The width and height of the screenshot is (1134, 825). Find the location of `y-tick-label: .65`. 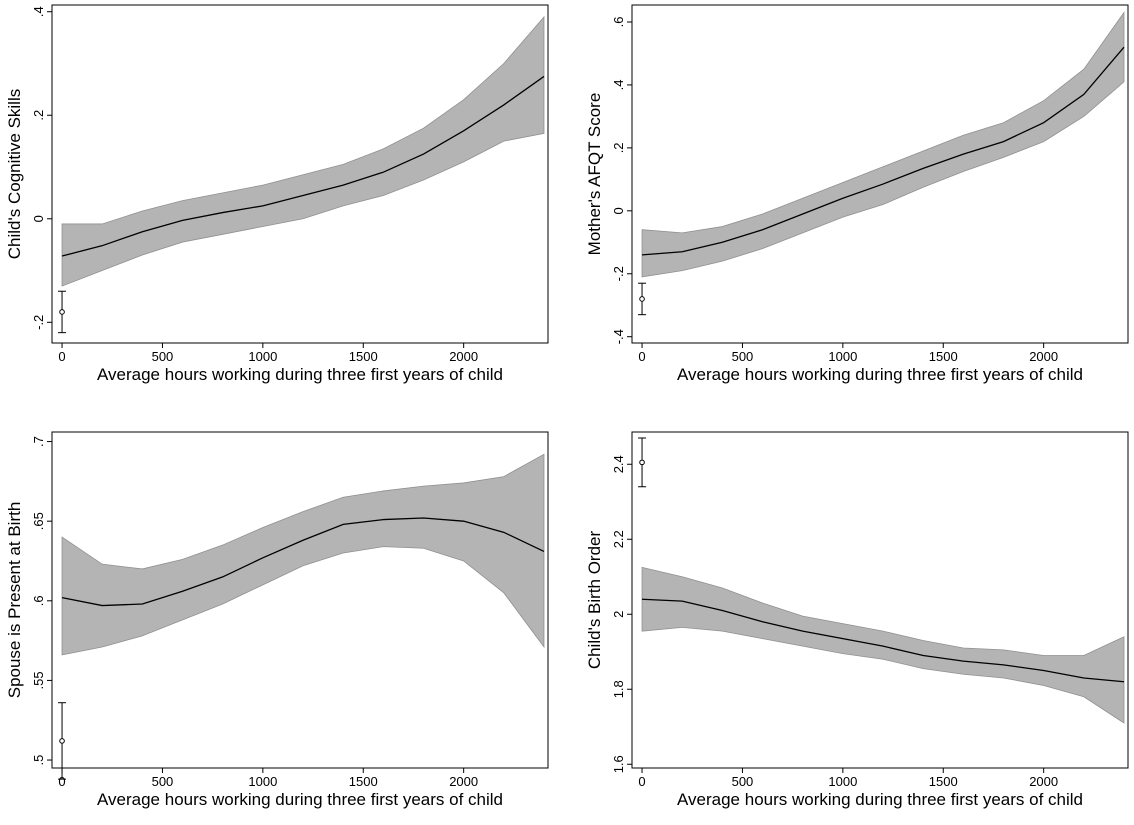

y-tick-label: .65 is located at coordinates (38, 521).